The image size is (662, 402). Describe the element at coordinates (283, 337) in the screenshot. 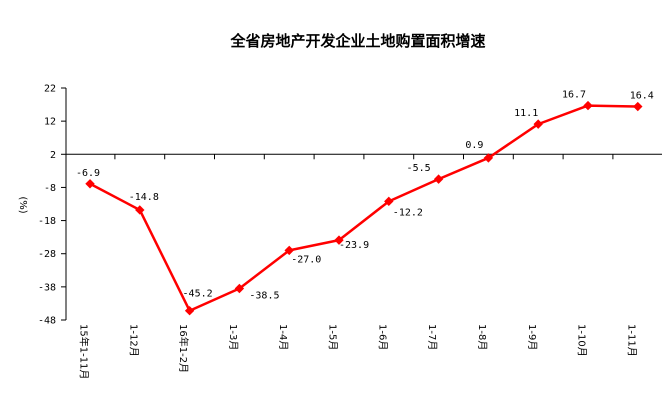

I see `x-tick-label: 1-4月` at that location.